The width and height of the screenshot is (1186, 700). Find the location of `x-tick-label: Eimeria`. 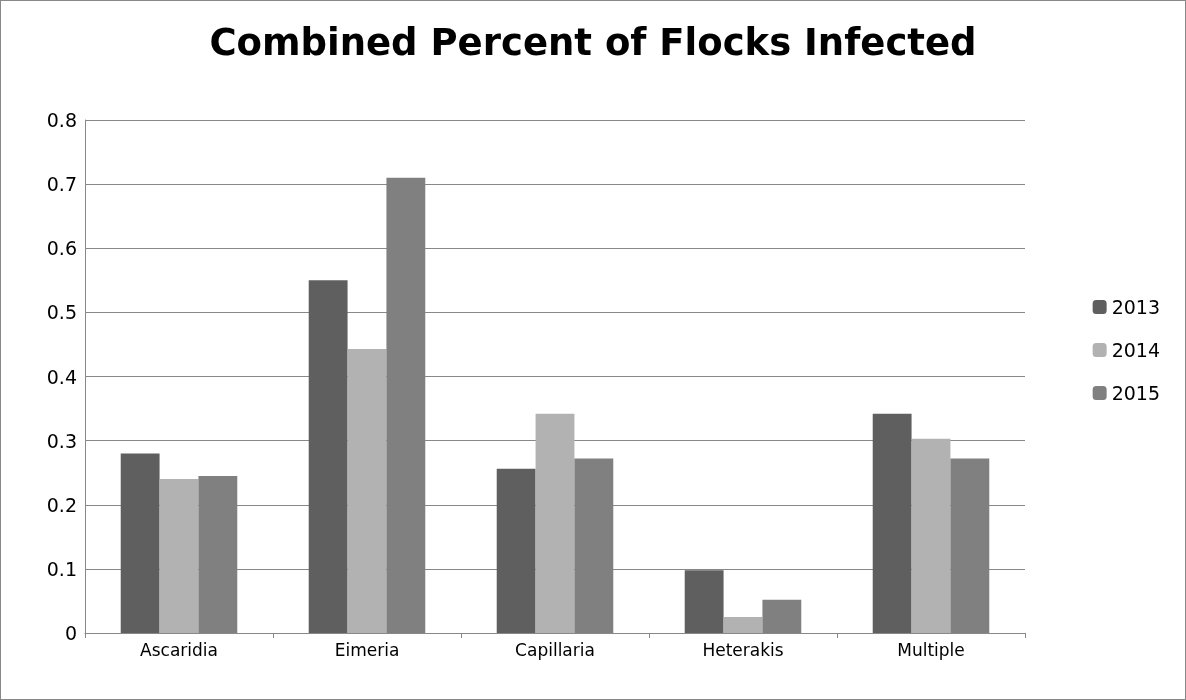

x-tick-label: Eimeria is located at coordinates (367, 649).